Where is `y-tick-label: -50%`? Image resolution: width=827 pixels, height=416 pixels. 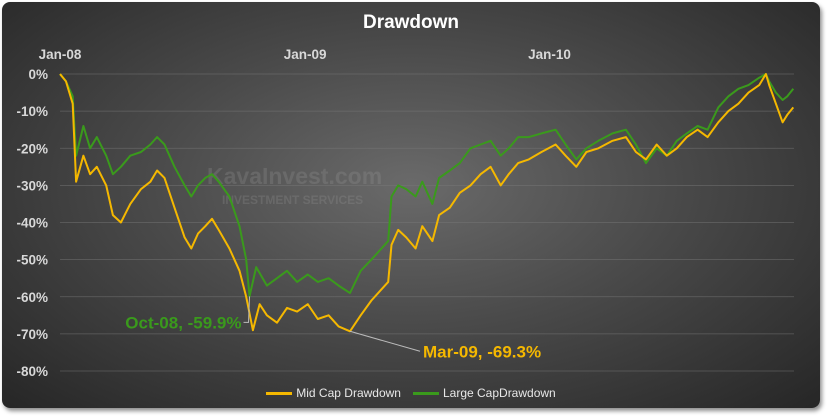
y-tick-label: -50% is located at coordinates (32, 260).